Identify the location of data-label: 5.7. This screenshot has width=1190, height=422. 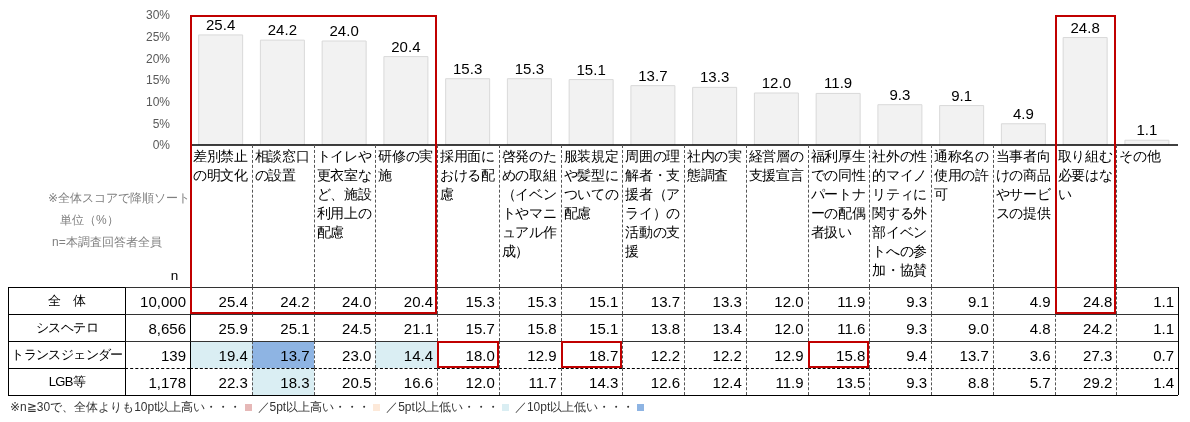
(1023, 381).